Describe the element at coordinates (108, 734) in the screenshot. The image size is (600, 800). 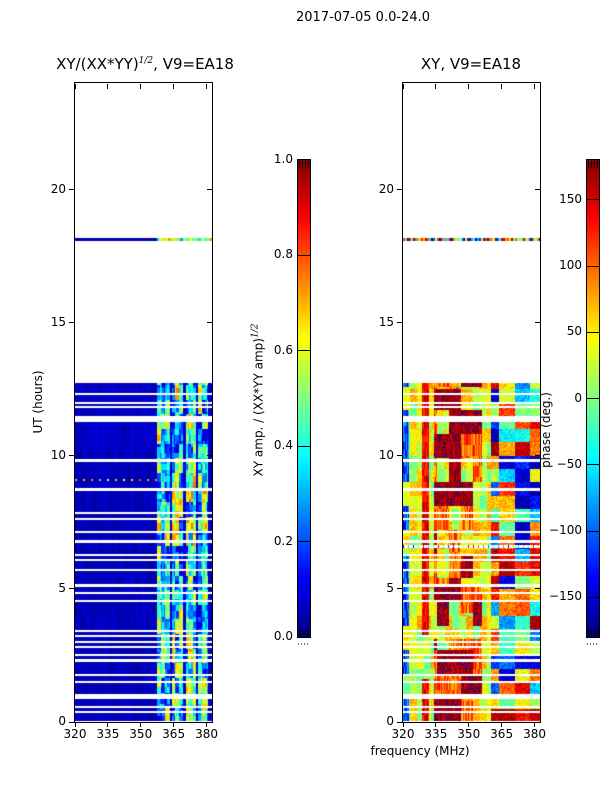
I see `amp-x-tick-label: 335` at that location.